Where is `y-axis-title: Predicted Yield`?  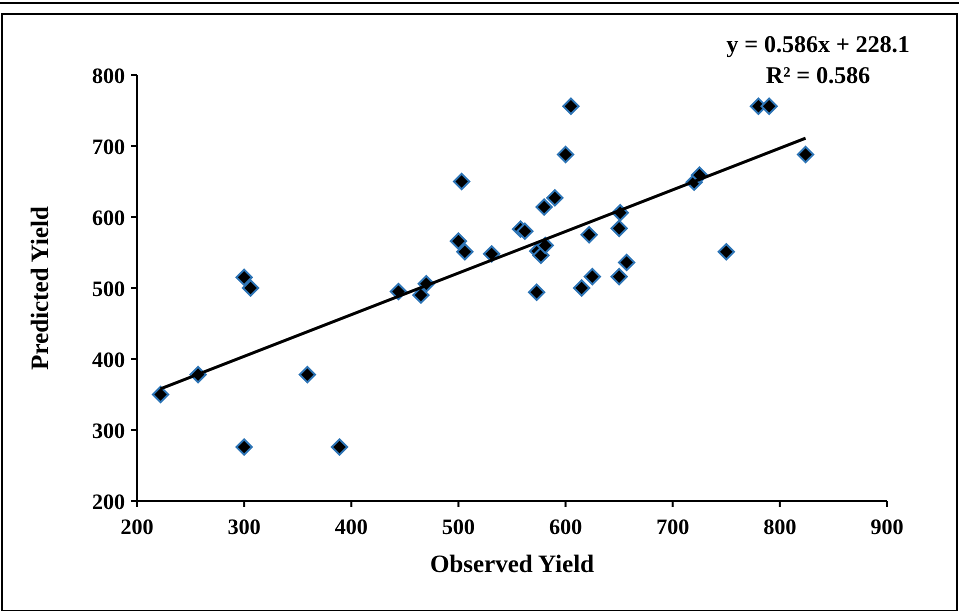
y-axis-title: Predicted Yield is located at coordinates (40, 288).